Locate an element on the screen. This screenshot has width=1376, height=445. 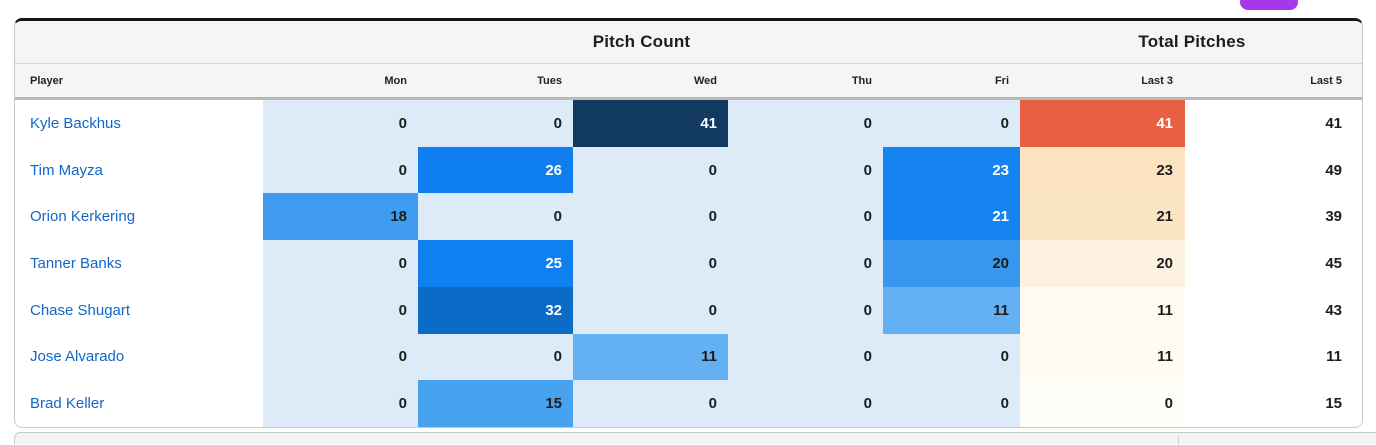
cell-last3: 23 is located at coordinates (1102, 170).